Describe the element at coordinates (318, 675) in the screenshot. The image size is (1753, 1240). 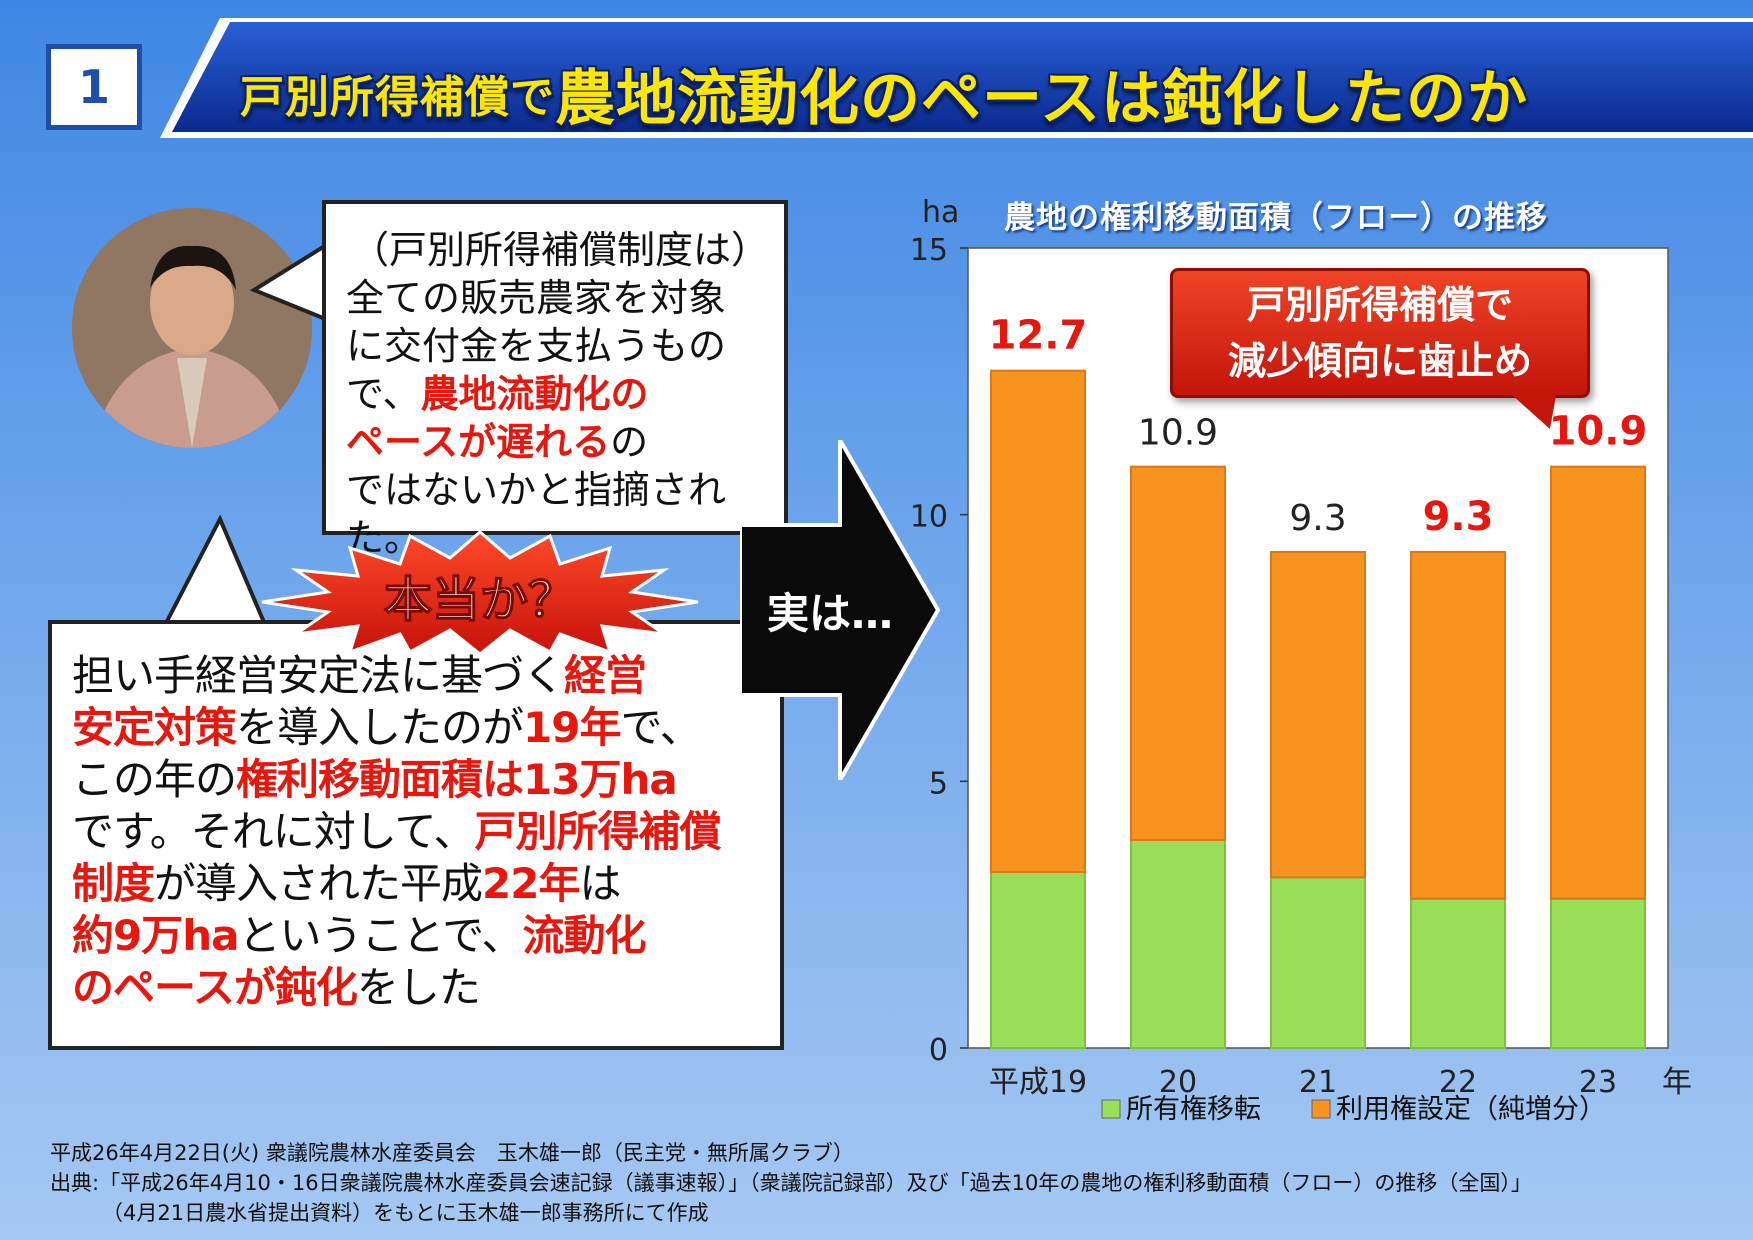
I see `bubble-bottom-l1a: 担い手経営安定法に基づく` at that location.